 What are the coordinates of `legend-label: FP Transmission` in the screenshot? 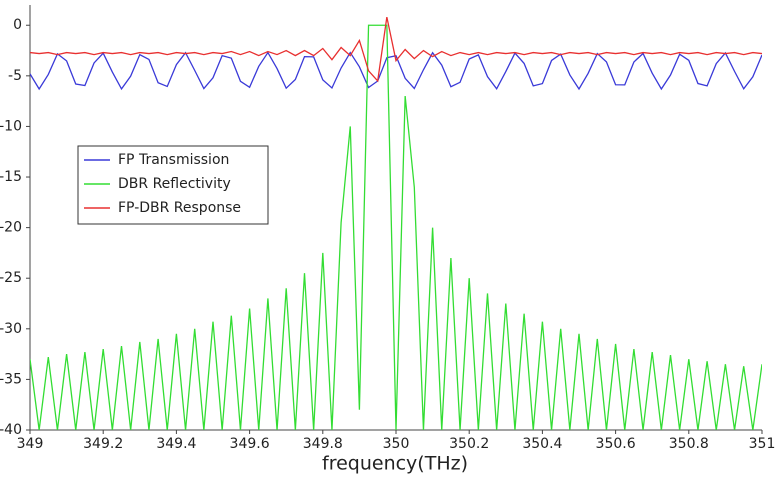 It's located at (173, 160).